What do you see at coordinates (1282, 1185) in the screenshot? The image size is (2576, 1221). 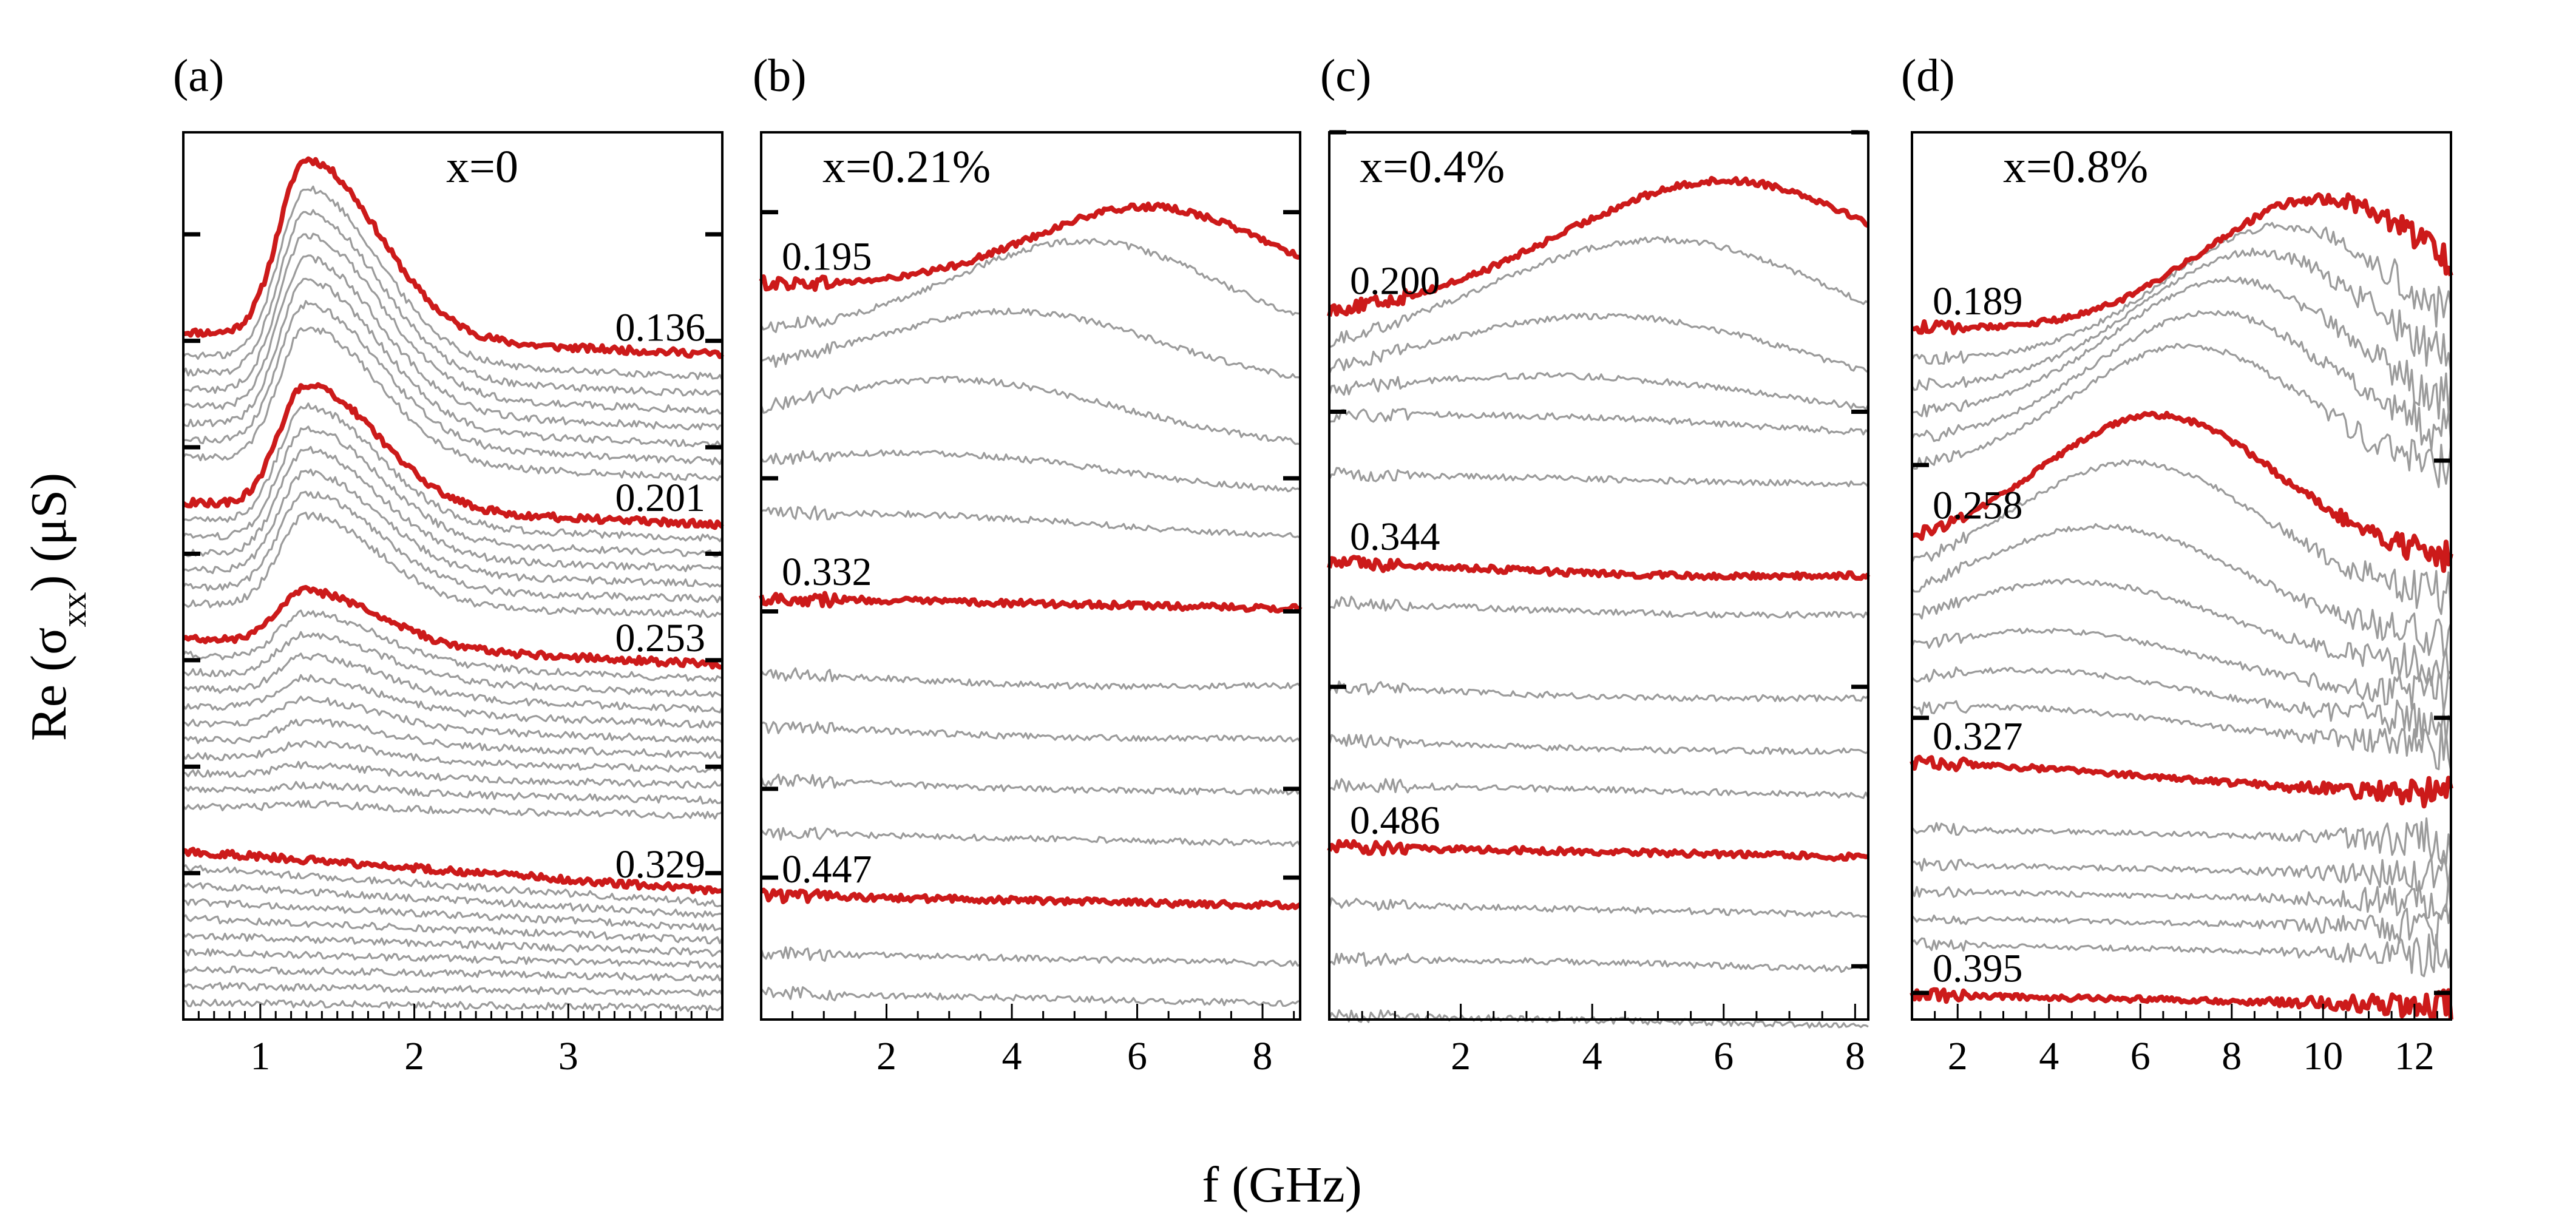 I see `x-axis-title: f (GHz)` at bounding box center [1282, 1185].